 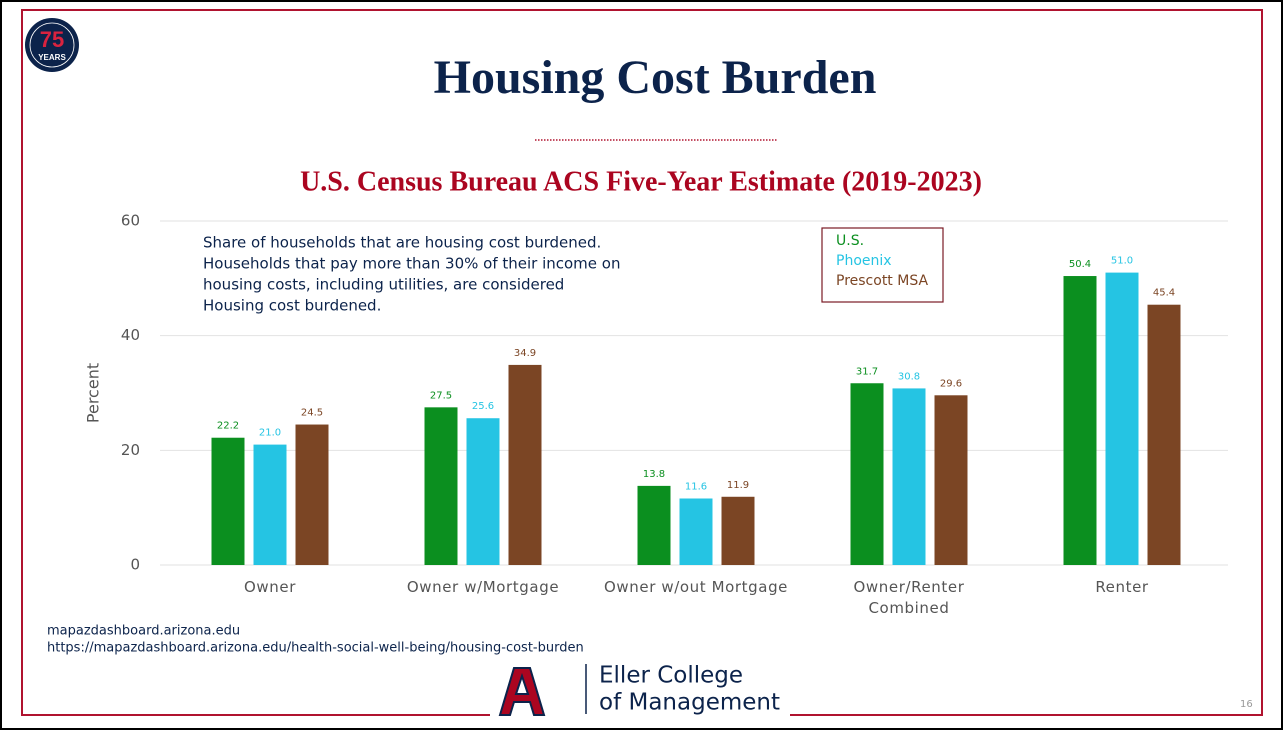 I want to click on data-label: 51.0, so click(x=1122, y=261).